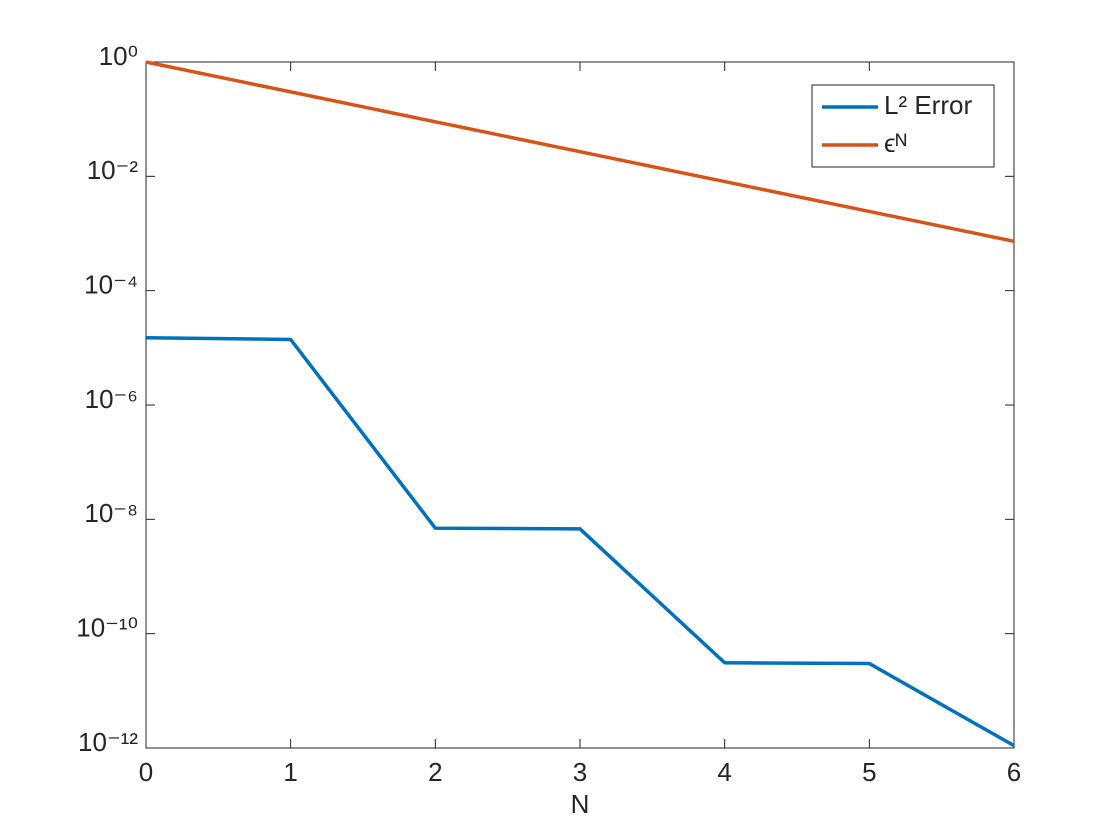 The width and height of the screenshot is (1120, 840). I want to click on y-tick-label: 10⁻², so click(113, 170).